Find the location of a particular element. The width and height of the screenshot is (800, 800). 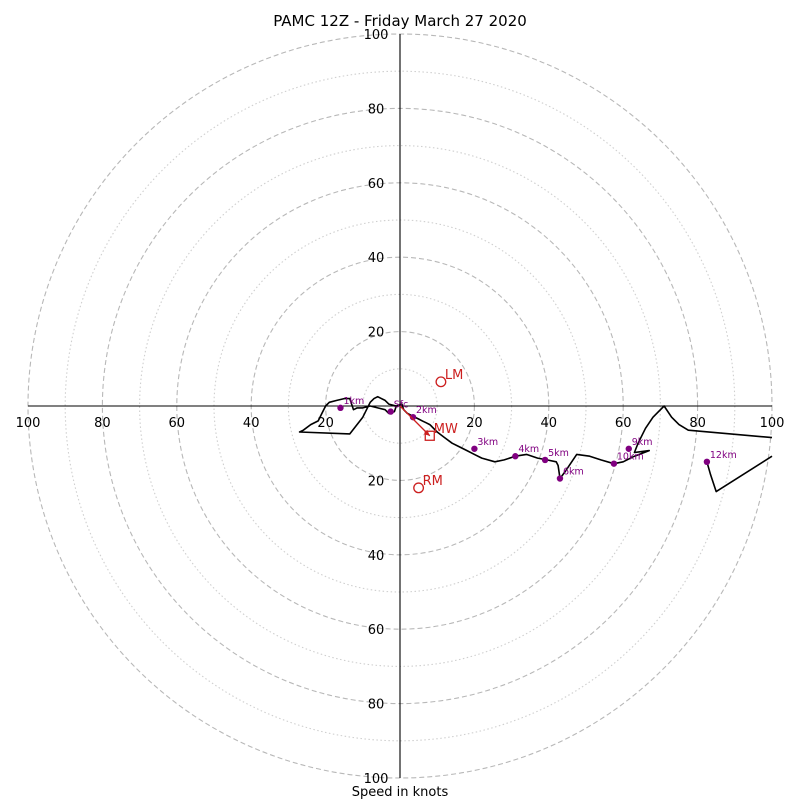

tick-label-top: 100 is located at coordinates (376, 35).